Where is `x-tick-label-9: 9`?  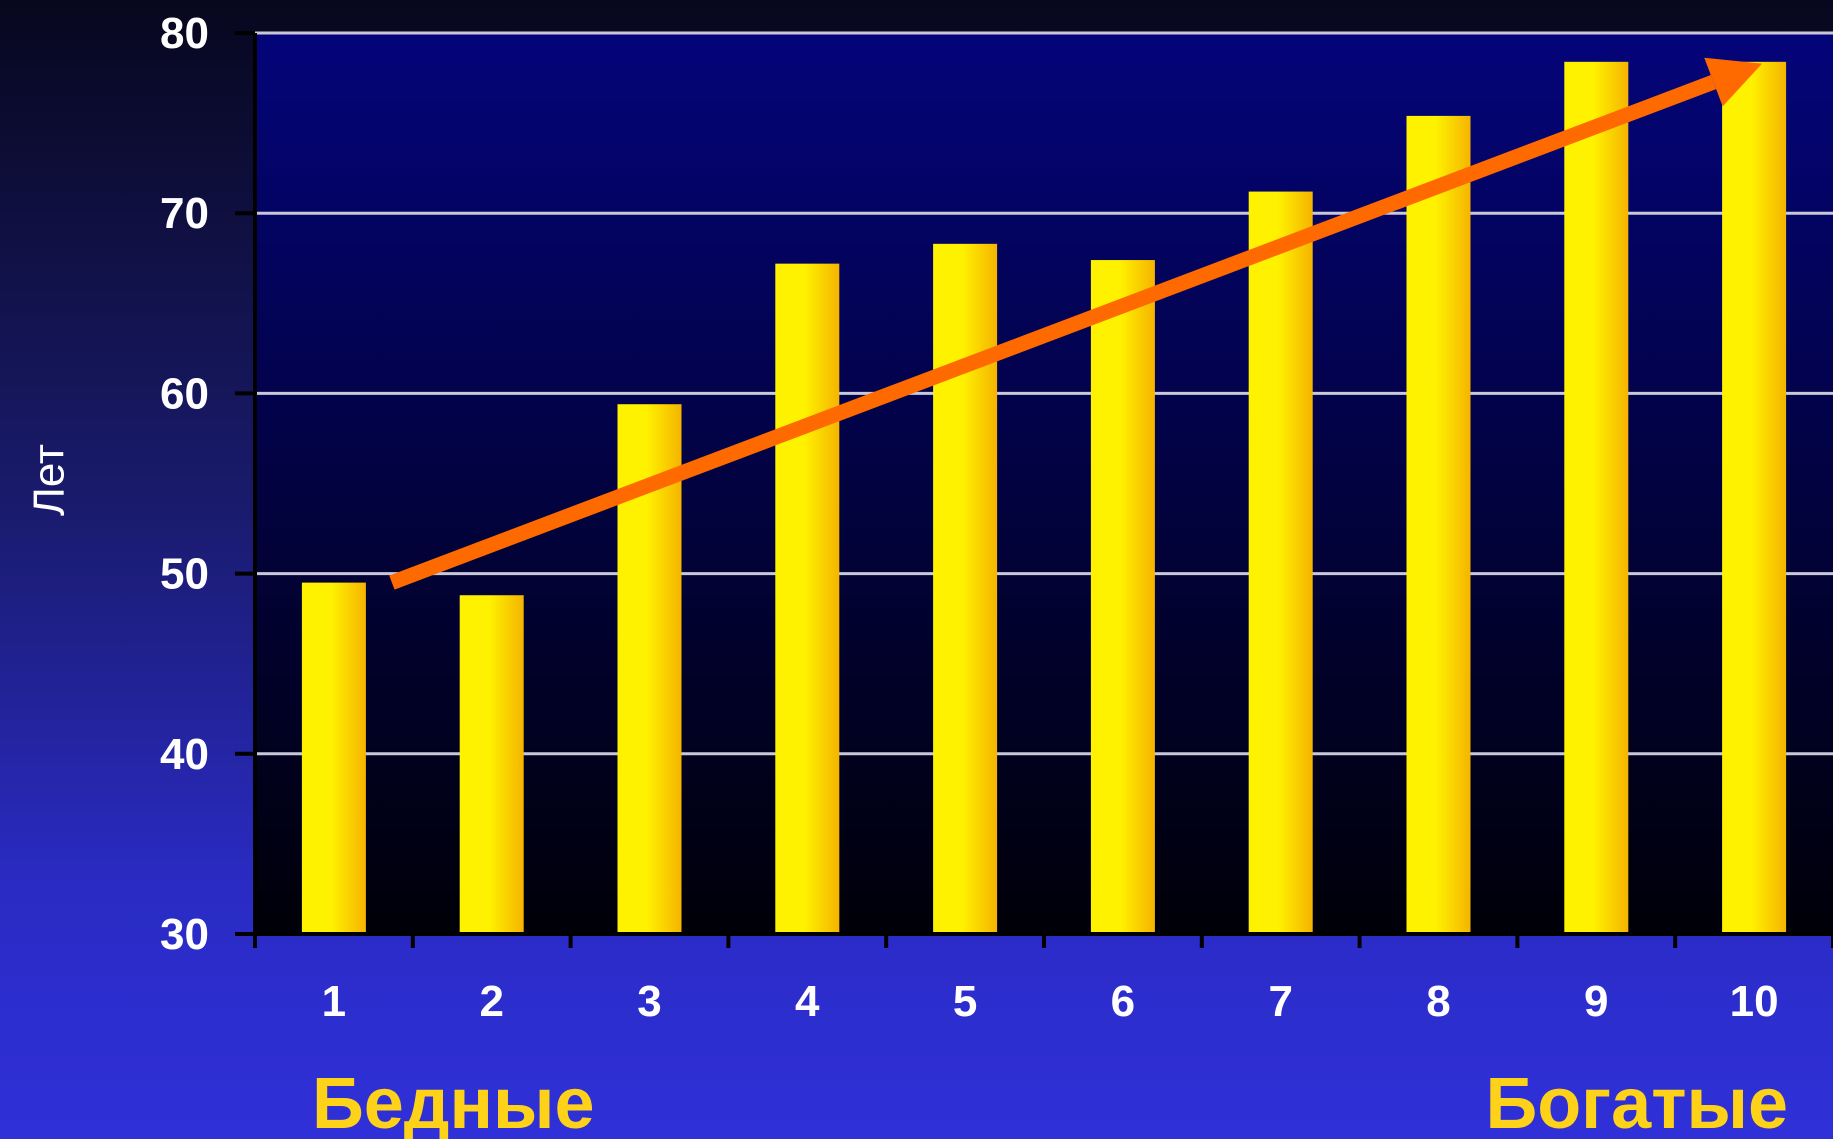 x-tick-label-9: 9 is located at coordinates (1596, 1001).